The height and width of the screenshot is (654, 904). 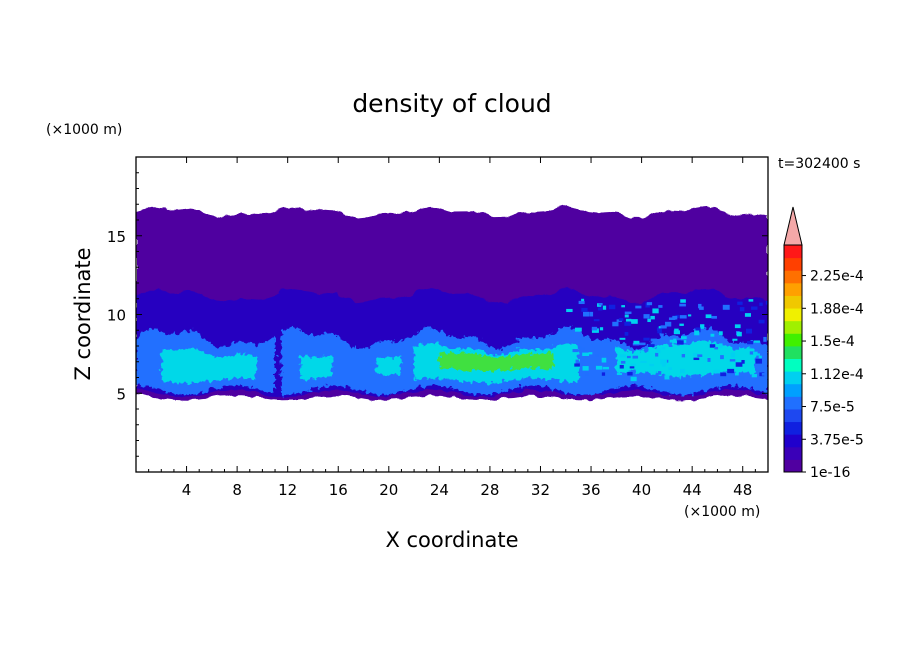 I want to click on colorbar-label: 2.25e-4, so click(x=837, y=277).